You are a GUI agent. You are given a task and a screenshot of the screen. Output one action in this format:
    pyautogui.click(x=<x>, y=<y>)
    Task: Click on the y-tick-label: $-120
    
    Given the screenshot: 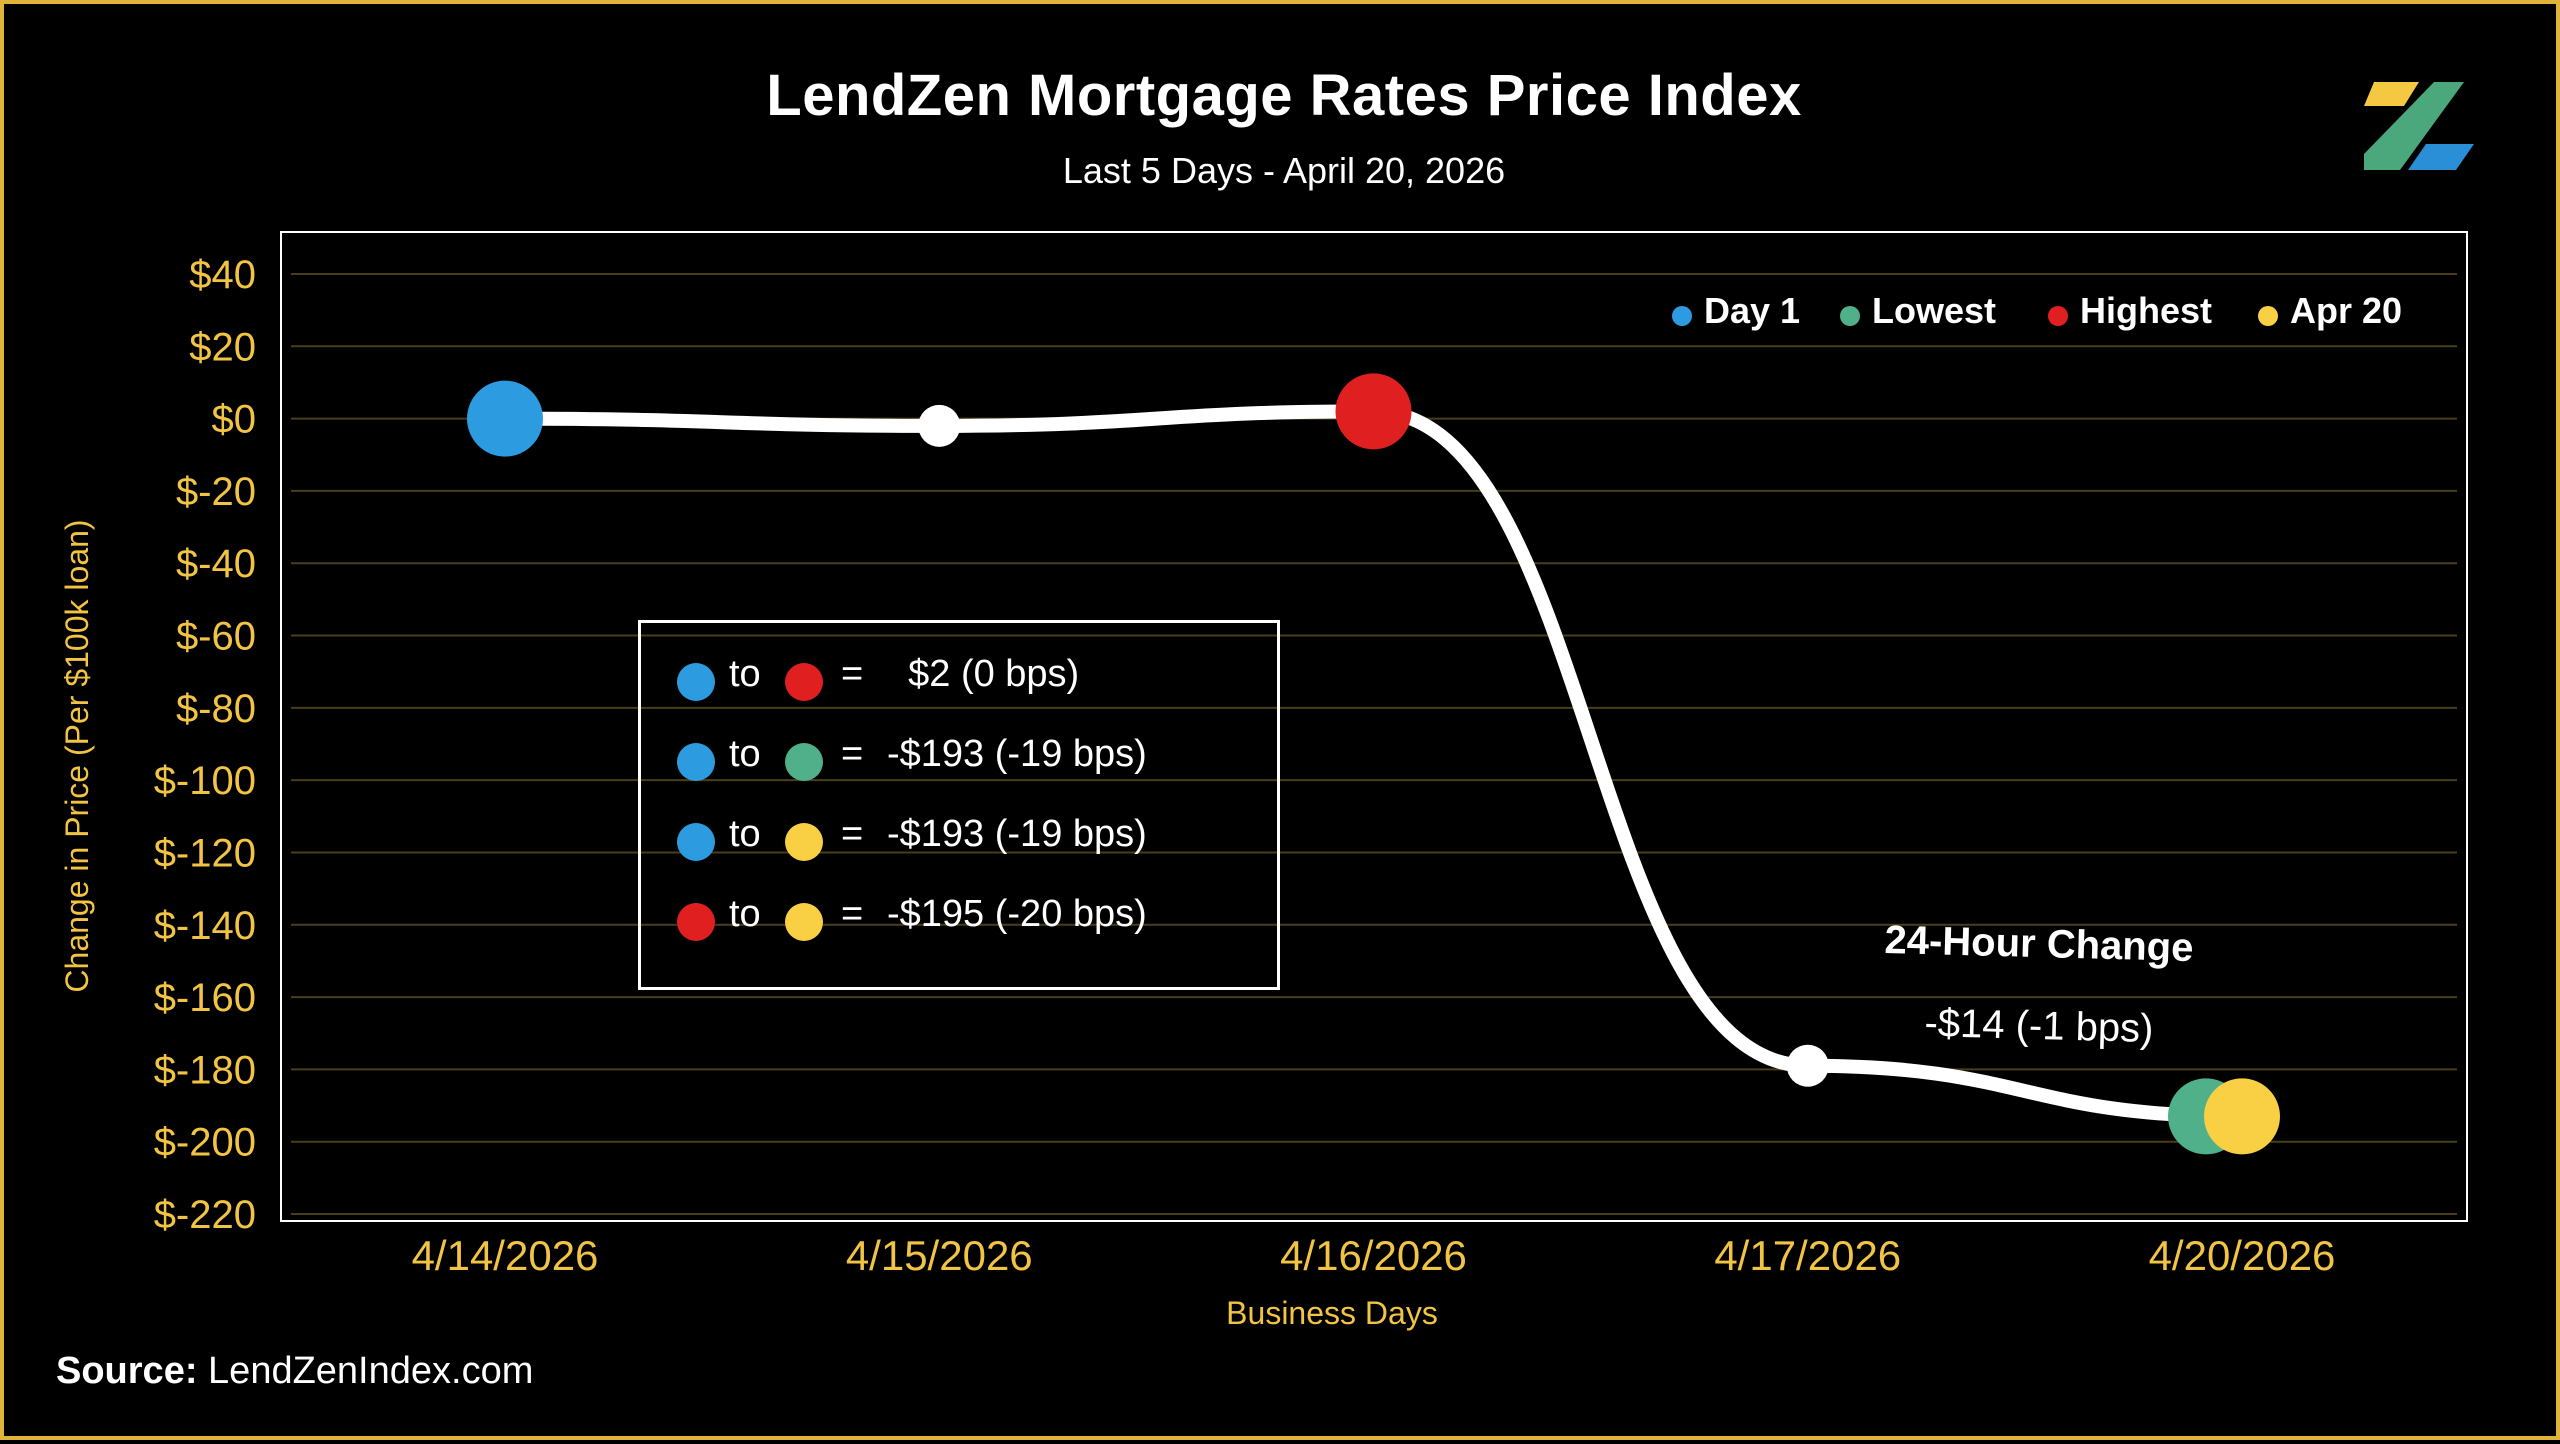 What is the action you would take?
    pyautogui.click(x=205, y=853)
    